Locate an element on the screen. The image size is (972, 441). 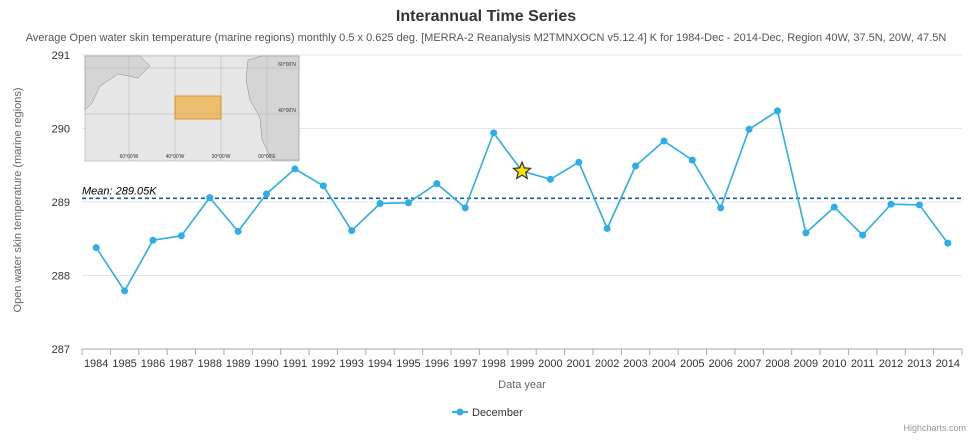
inset-map-landmass is located at coordinates (117, 83).